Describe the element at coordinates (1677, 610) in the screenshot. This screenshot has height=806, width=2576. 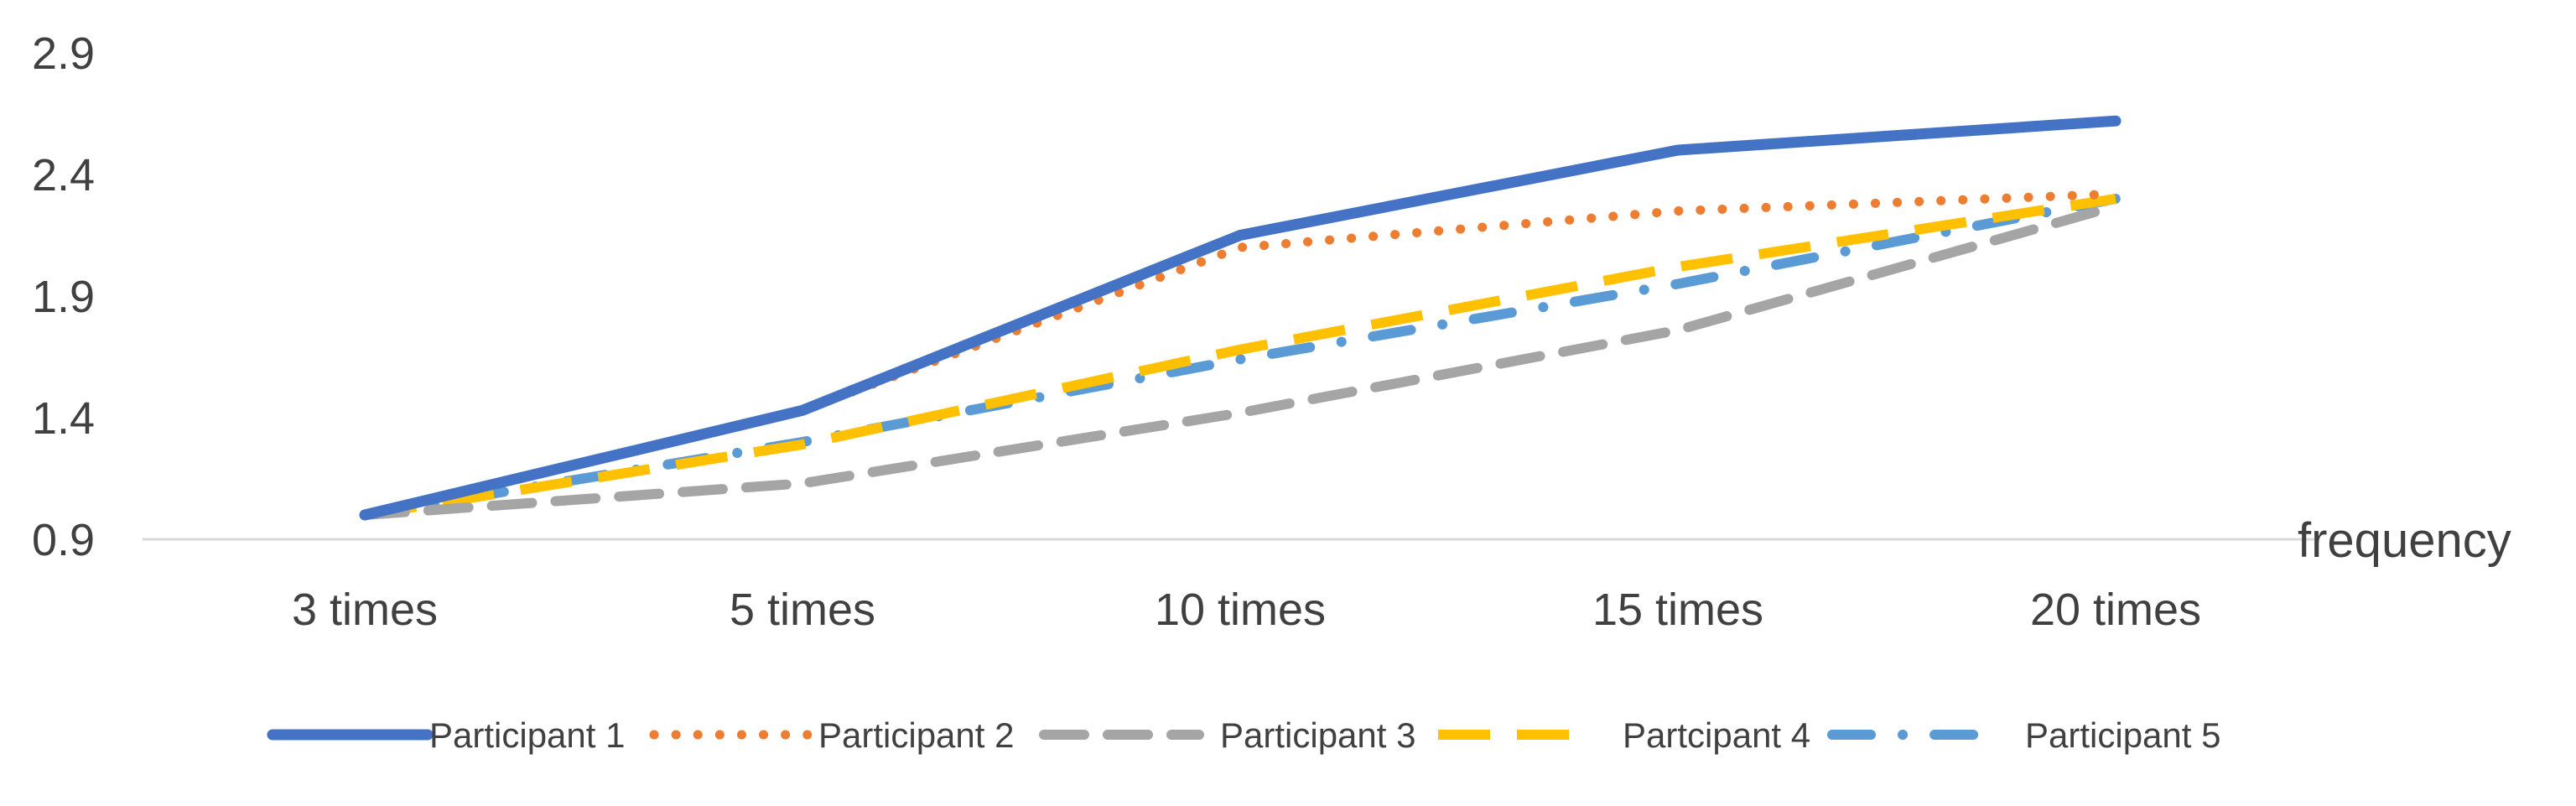
I see `x-tick-label: 15 times` at that location.